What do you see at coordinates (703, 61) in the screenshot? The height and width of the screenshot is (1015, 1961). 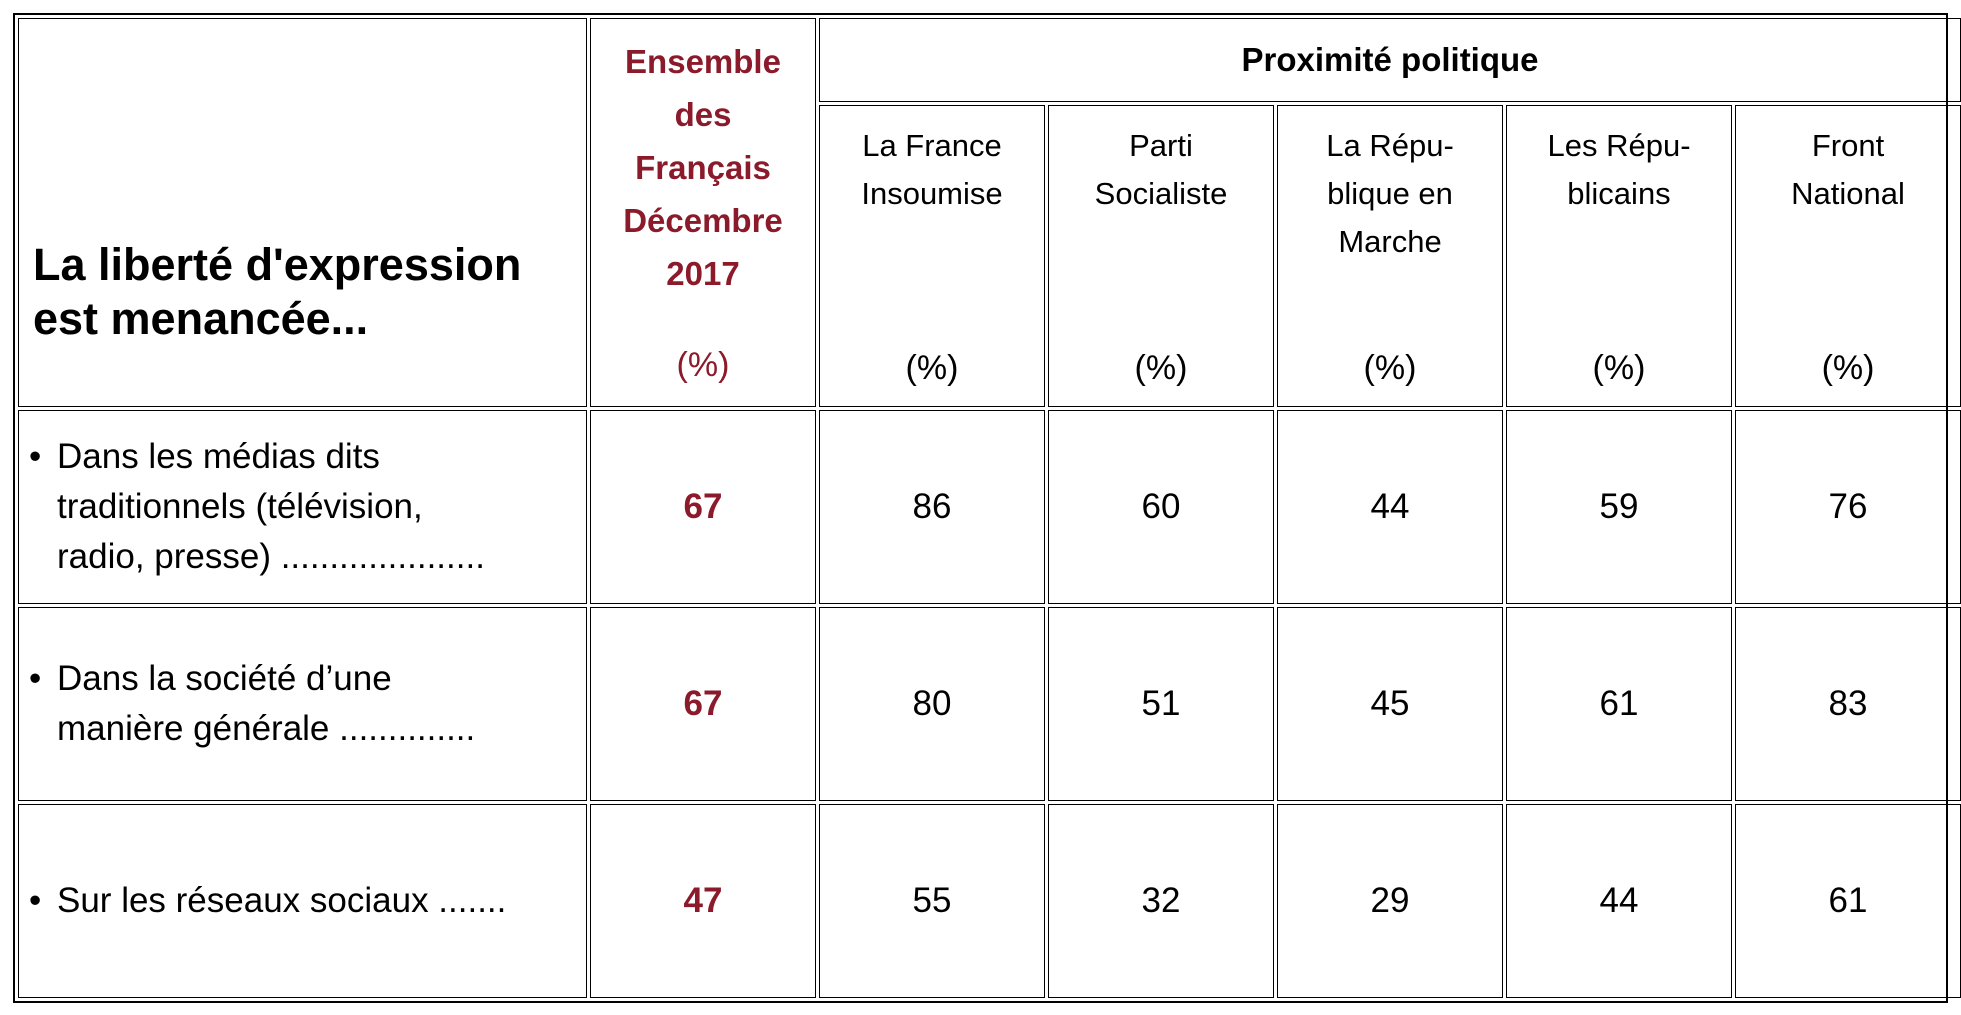 I see `ensemble-header-line: Ensemble` at bounding box center [703, 61].